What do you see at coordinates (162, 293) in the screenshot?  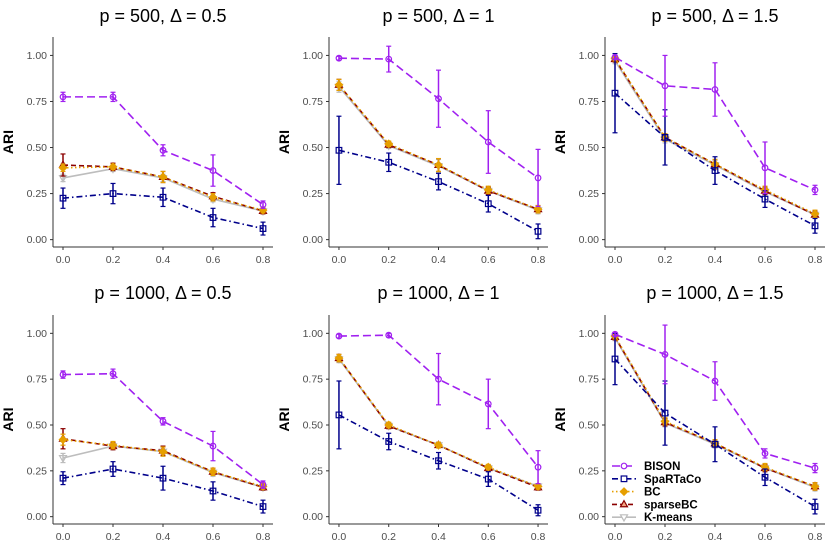 I see `panel-title: p = 1000, Δ = 0.5` at bounding box center [162, 293].